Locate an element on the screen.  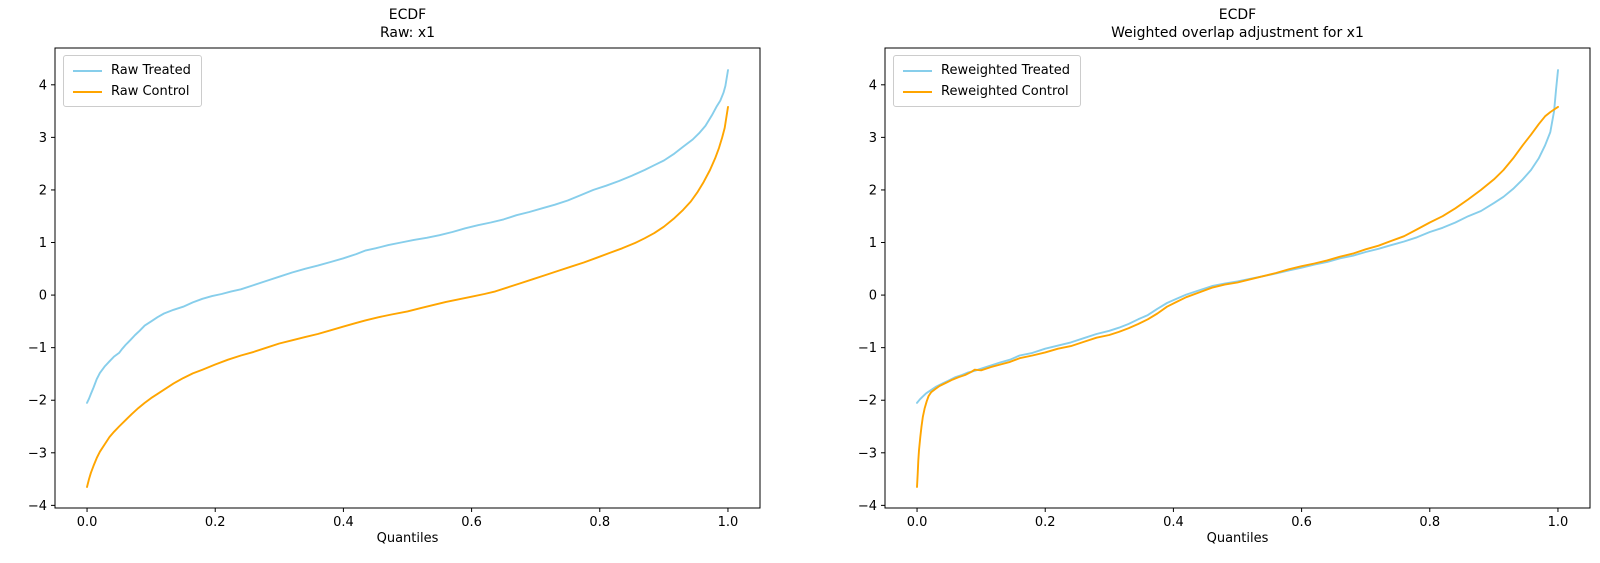
legend-item: Raw Treated is located at coordinates (132, 70).